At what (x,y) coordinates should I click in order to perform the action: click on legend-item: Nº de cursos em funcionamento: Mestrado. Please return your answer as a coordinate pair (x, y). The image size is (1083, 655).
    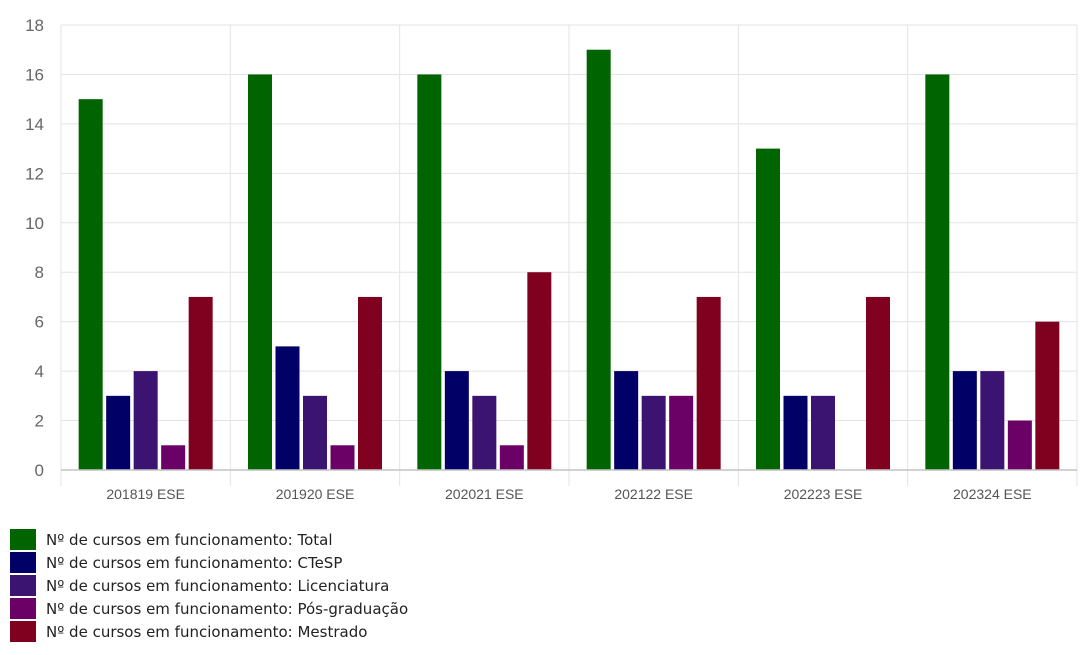
    Looking at the image, I should click on (209, 631).